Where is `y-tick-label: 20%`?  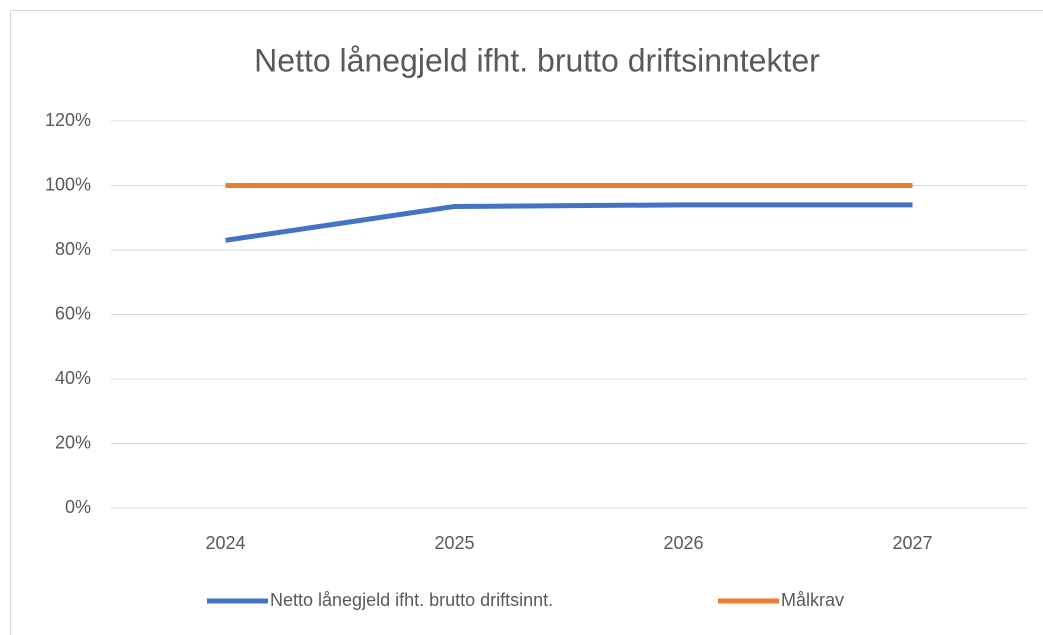
y-tick-label: 20% is located at coordinates (73, 442).